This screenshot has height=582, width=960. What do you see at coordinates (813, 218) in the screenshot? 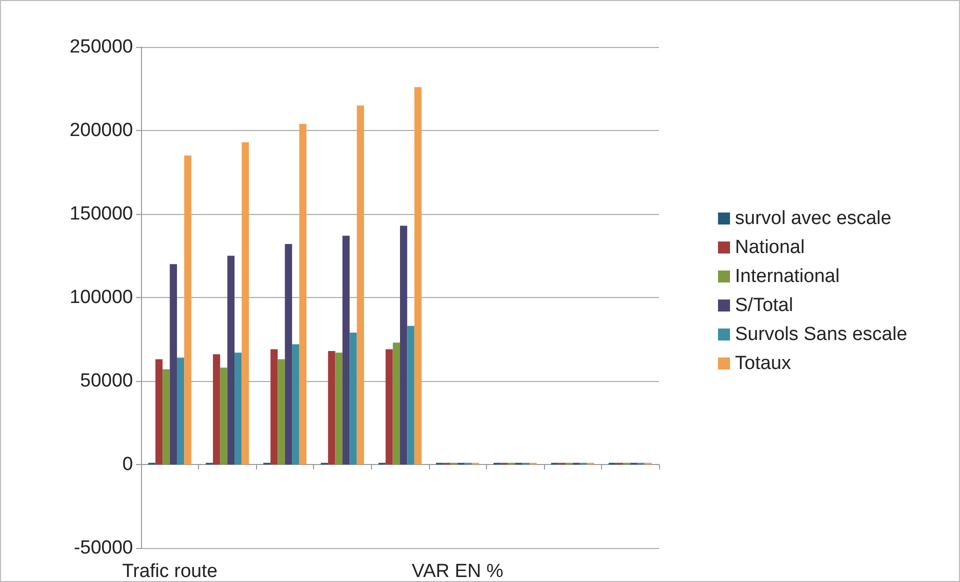
I see `legend-label: survol avec escale` at bounding box center [813, 218].